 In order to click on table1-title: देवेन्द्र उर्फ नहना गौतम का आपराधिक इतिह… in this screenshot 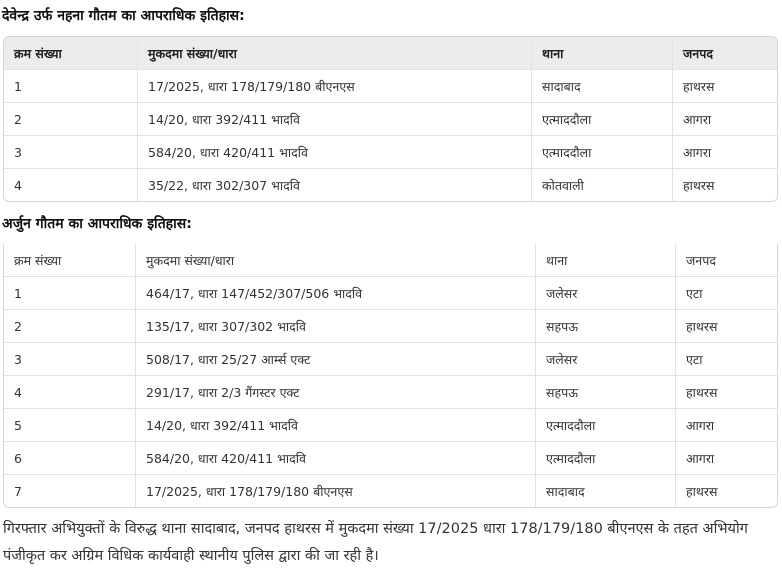, I will do `click(123, 16)`.